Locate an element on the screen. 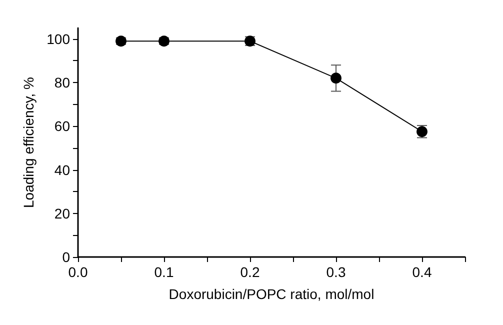  x-tick-label: 0.0 is located at coordinates (78, 272).